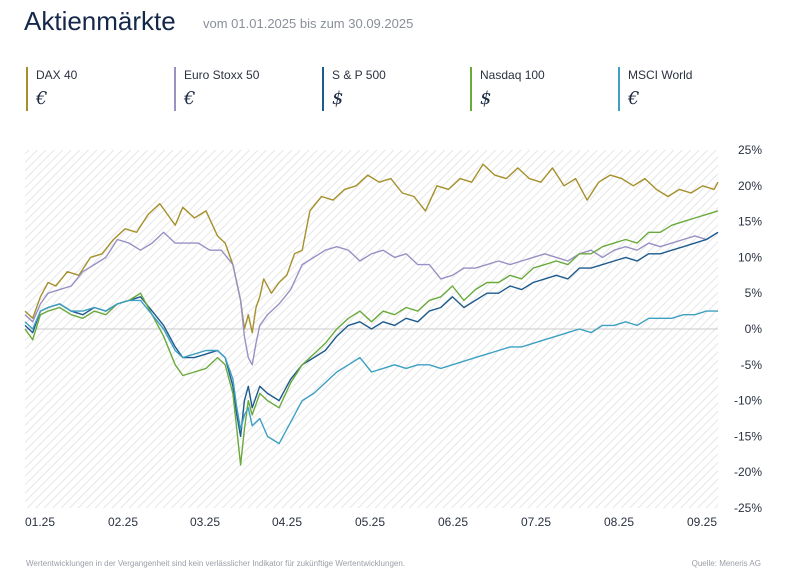 This screenshot has width=805, height=587. I want to click on legend-item: Nasdaq 100 $, so click(545, 89).